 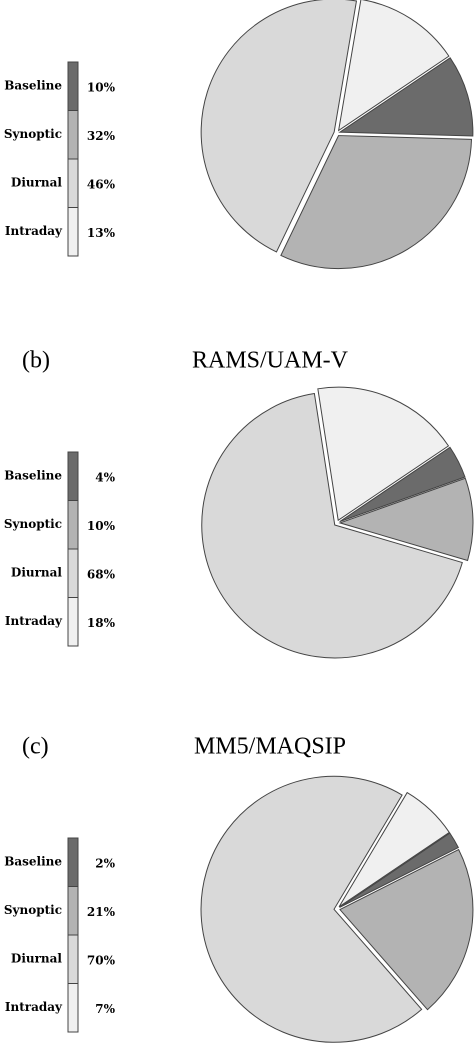 I want to click on chart-title: MM5/MAQSIP, so click(x=270, y=747).